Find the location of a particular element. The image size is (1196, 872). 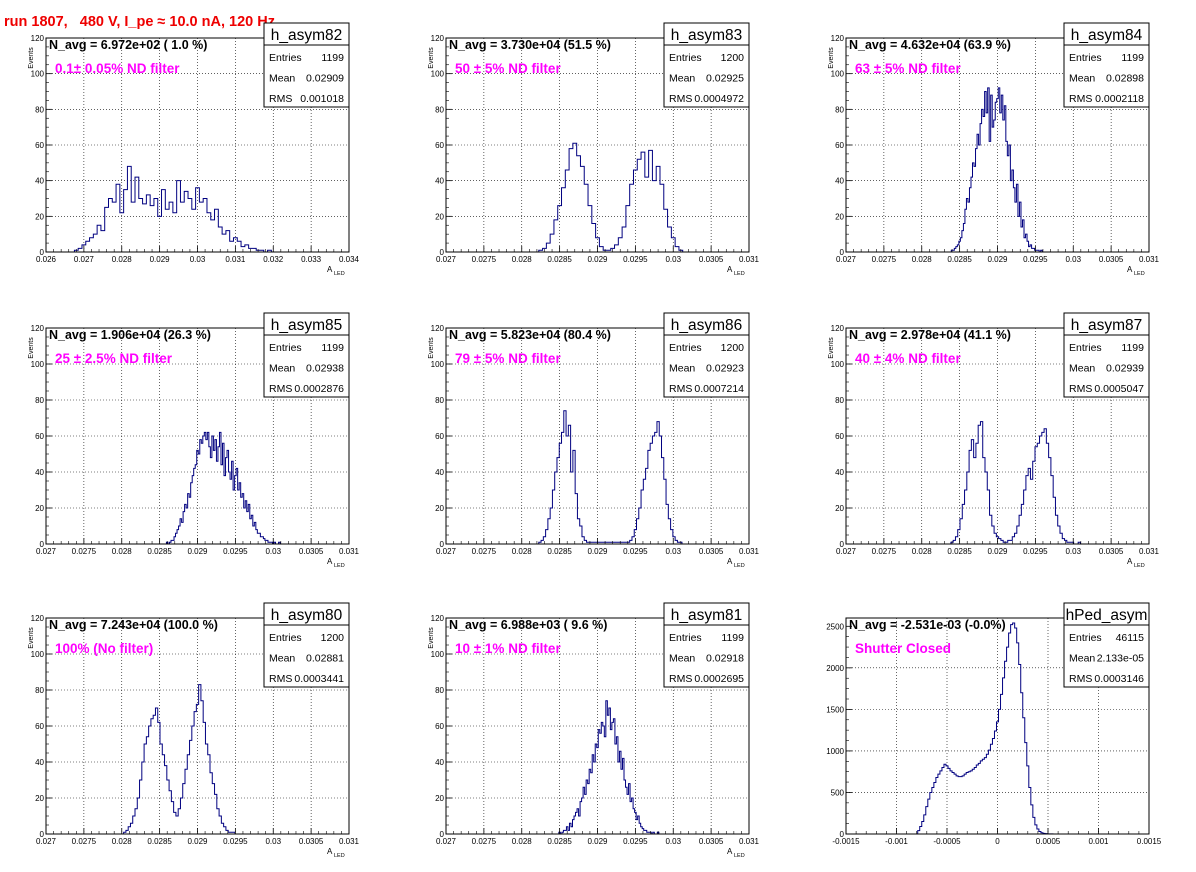

x-tick-label: 0.029 is located at coordinates (197, 841).